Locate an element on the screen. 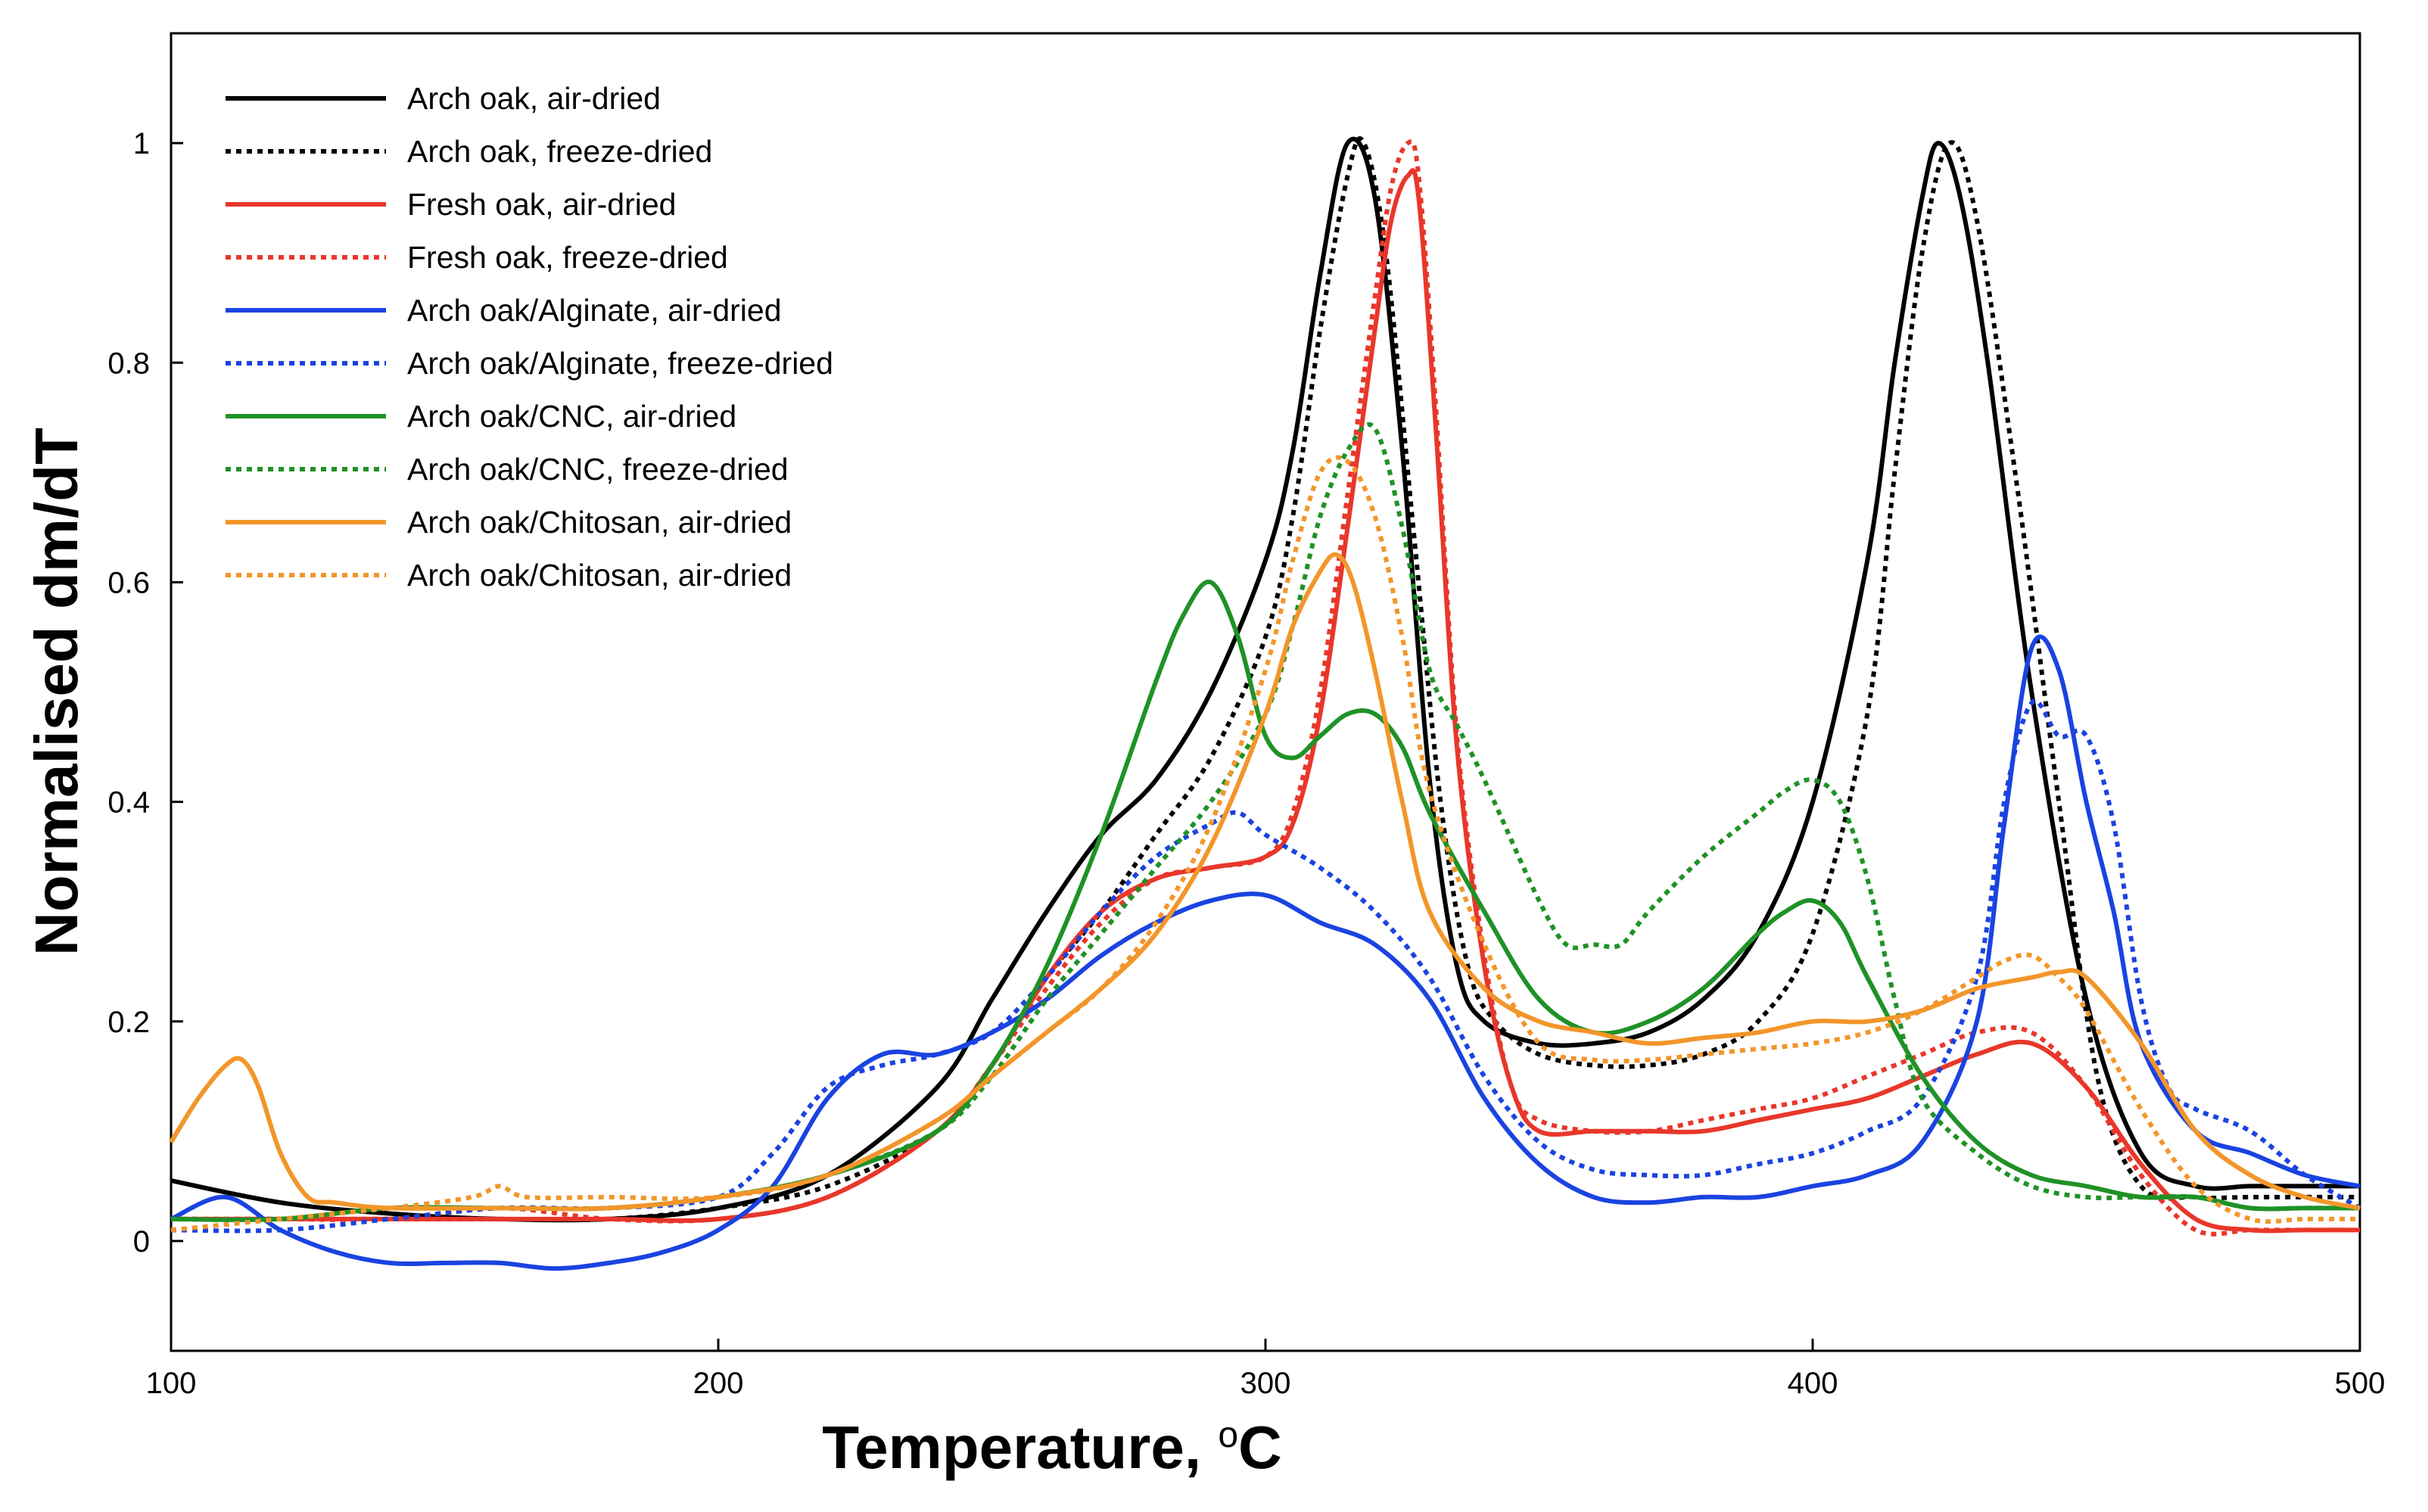  legend-label-5: Arch oak/Alginate, air-dried is located at coordinates (594, 311).